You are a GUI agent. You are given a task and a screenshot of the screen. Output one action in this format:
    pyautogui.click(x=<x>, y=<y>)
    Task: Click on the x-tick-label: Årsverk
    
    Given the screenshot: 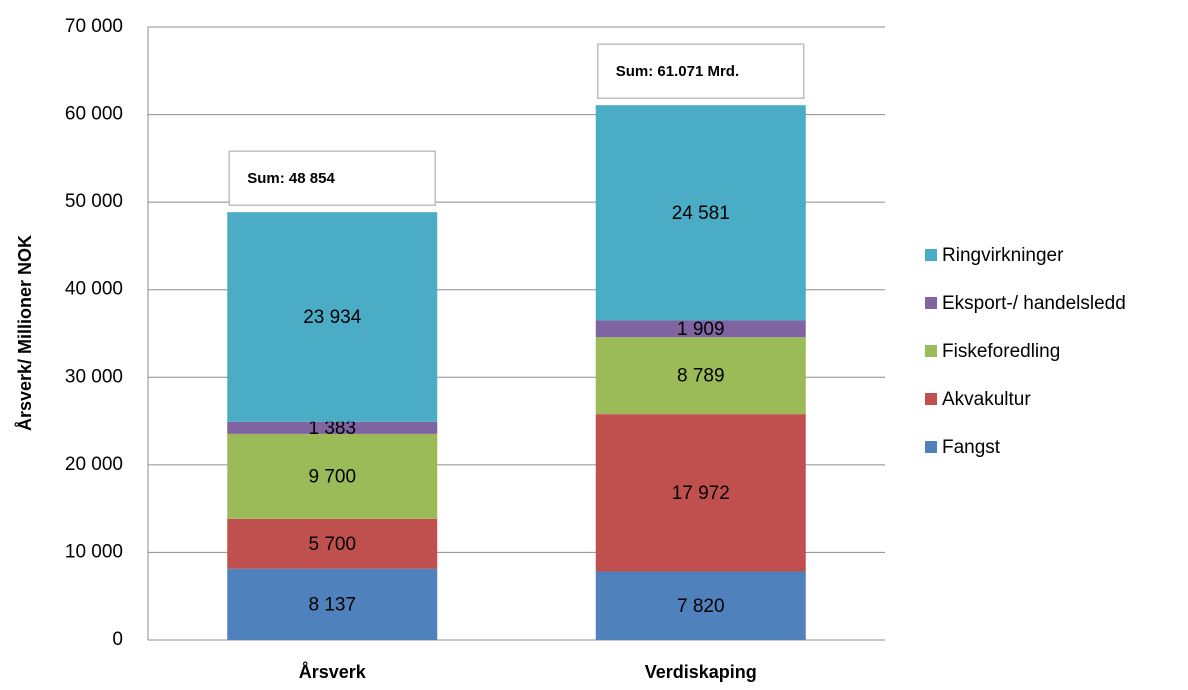 What is the action you would take?
    pyautogui.click(x=333, y=672)
    